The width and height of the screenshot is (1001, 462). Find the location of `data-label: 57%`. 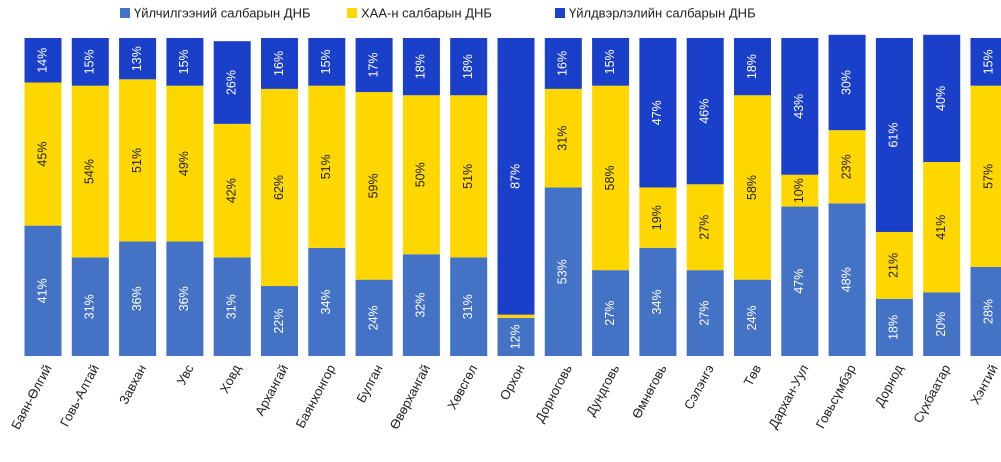

data-label: 57% is located at coordinates (988, 176).